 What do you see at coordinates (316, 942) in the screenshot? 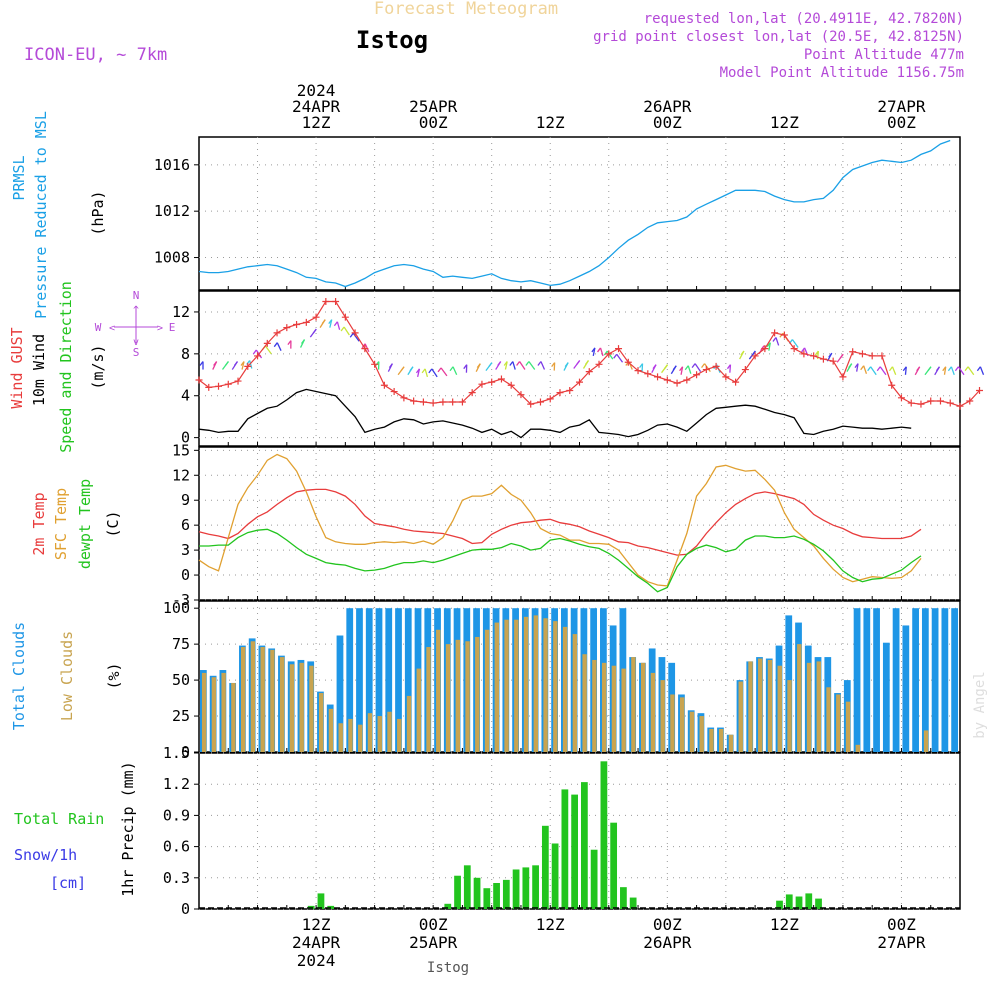
I see `bottom-time-label: 24APR` at bounding box center [316, 942].